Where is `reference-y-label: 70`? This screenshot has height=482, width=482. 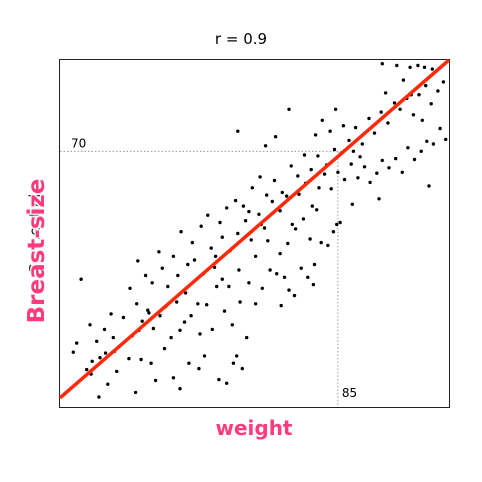
reference-y-label: 70 is located at coordinates (78, 143).